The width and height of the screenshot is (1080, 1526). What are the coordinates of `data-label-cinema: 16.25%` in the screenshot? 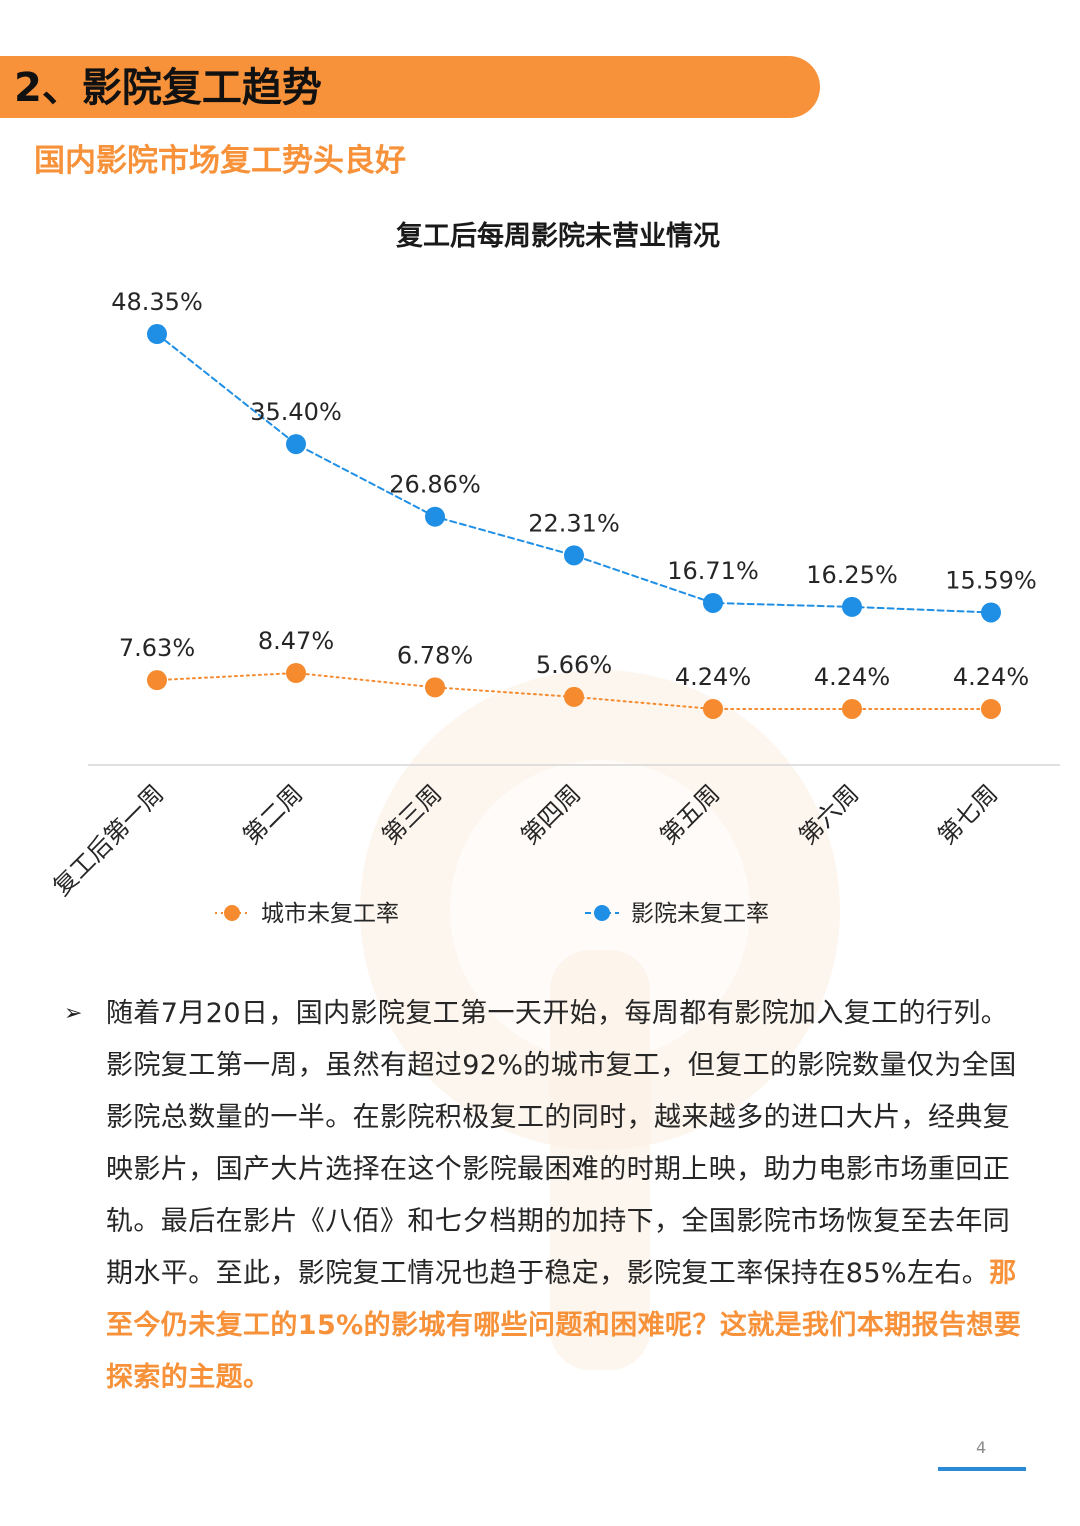 It's located at (852, 575).